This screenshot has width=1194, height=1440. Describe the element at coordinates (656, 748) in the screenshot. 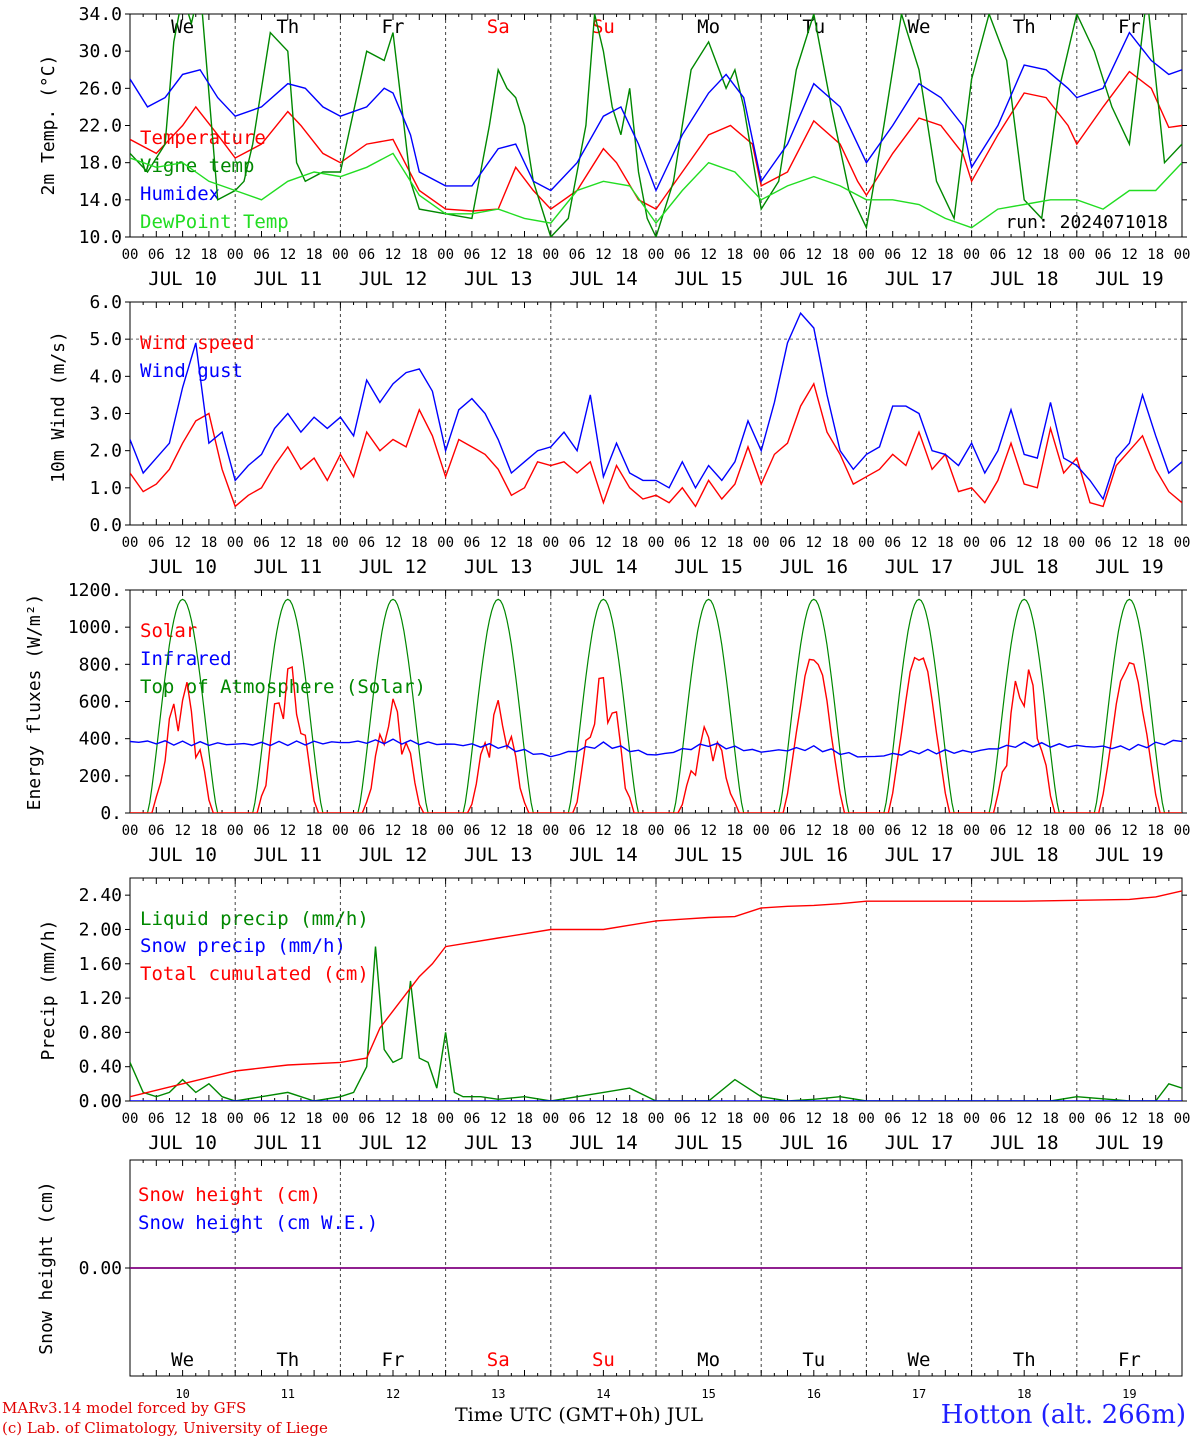

I see `series-line-infrared` at that location.